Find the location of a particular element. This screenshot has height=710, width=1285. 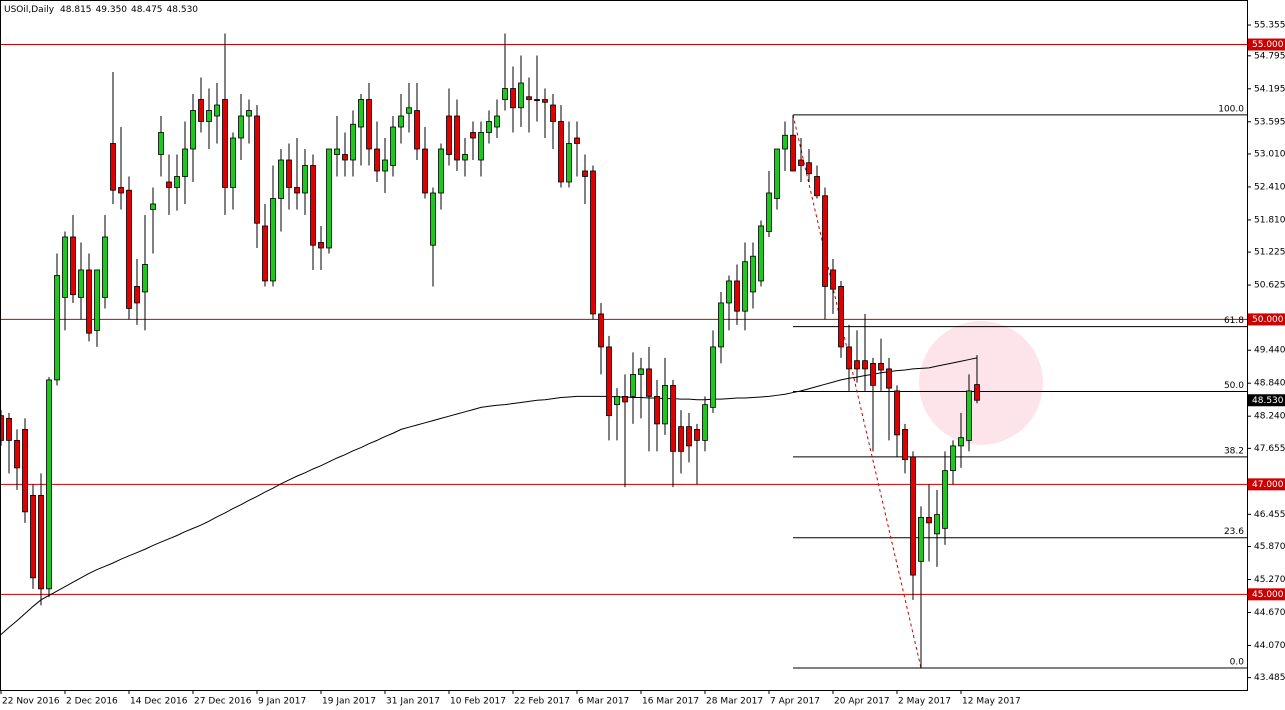

y-tick-label: 44.070 is located at coordinates (1269, 646).